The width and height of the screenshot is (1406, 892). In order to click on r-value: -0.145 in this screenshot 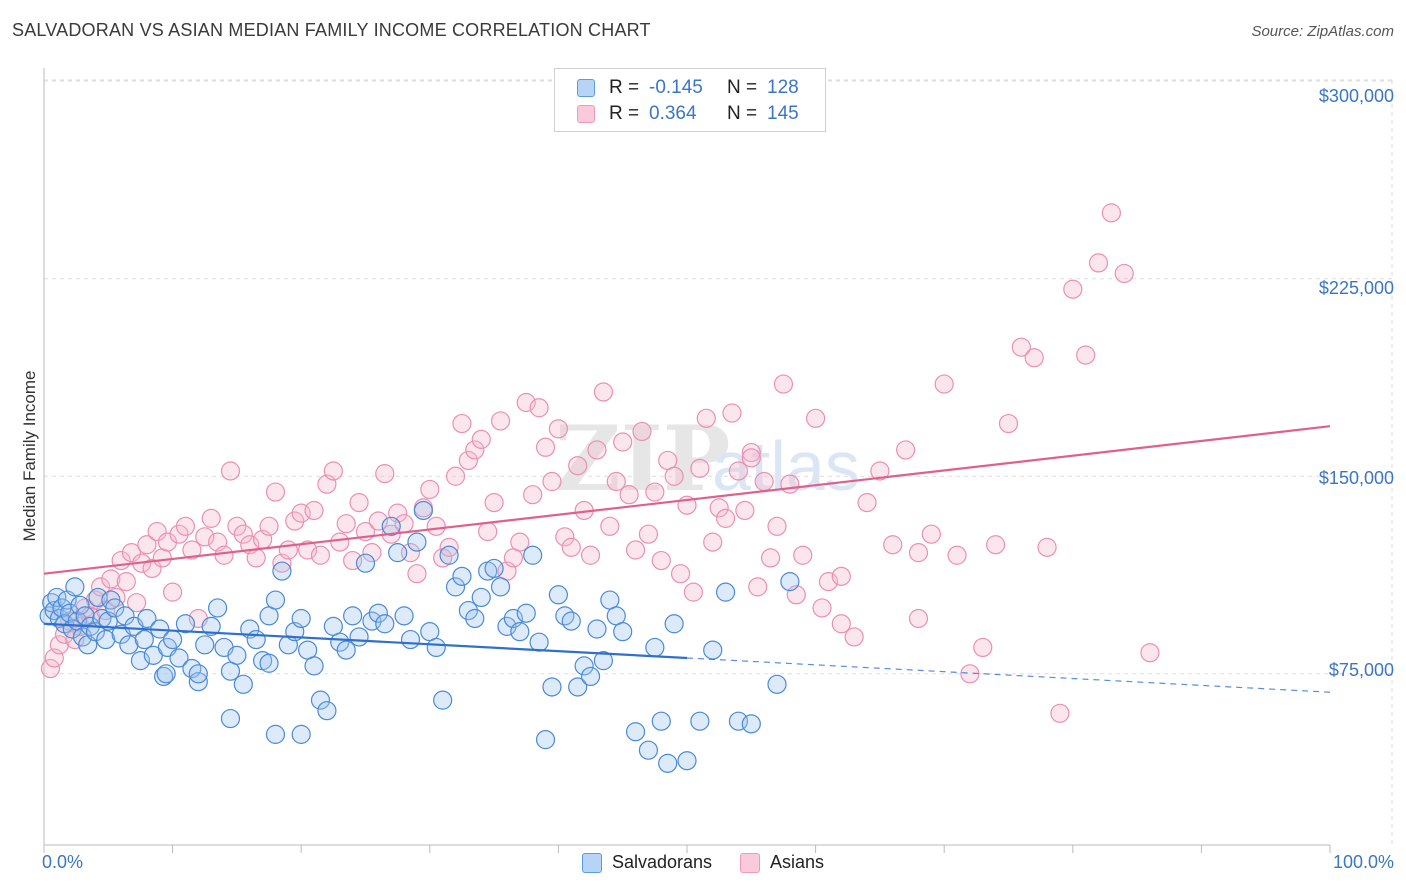, I will do `click(676, 87)`.